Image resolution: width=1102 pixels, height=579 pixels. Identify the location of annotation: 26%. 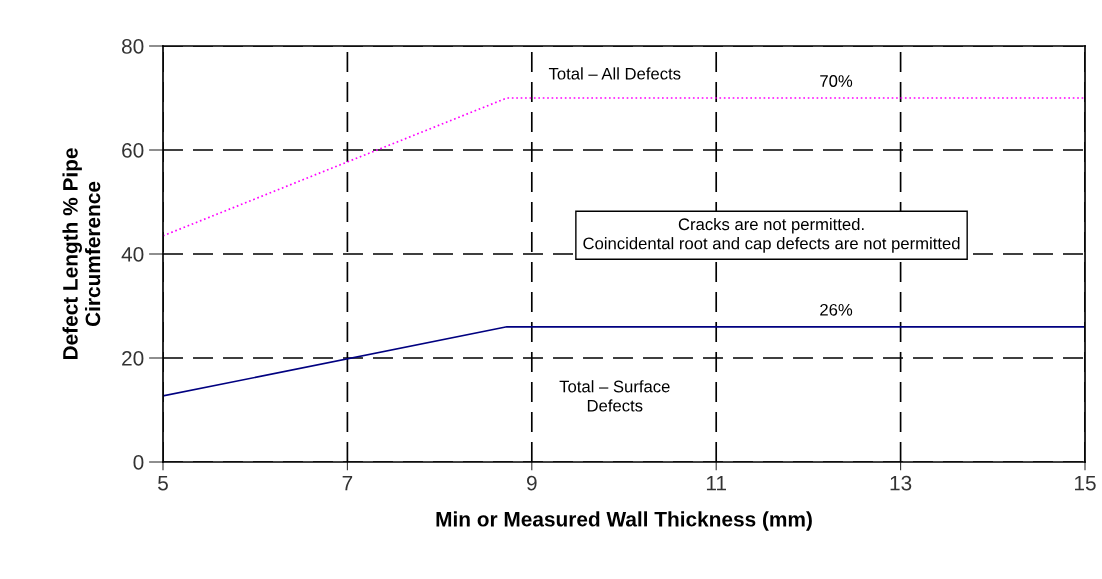
(836, 309).